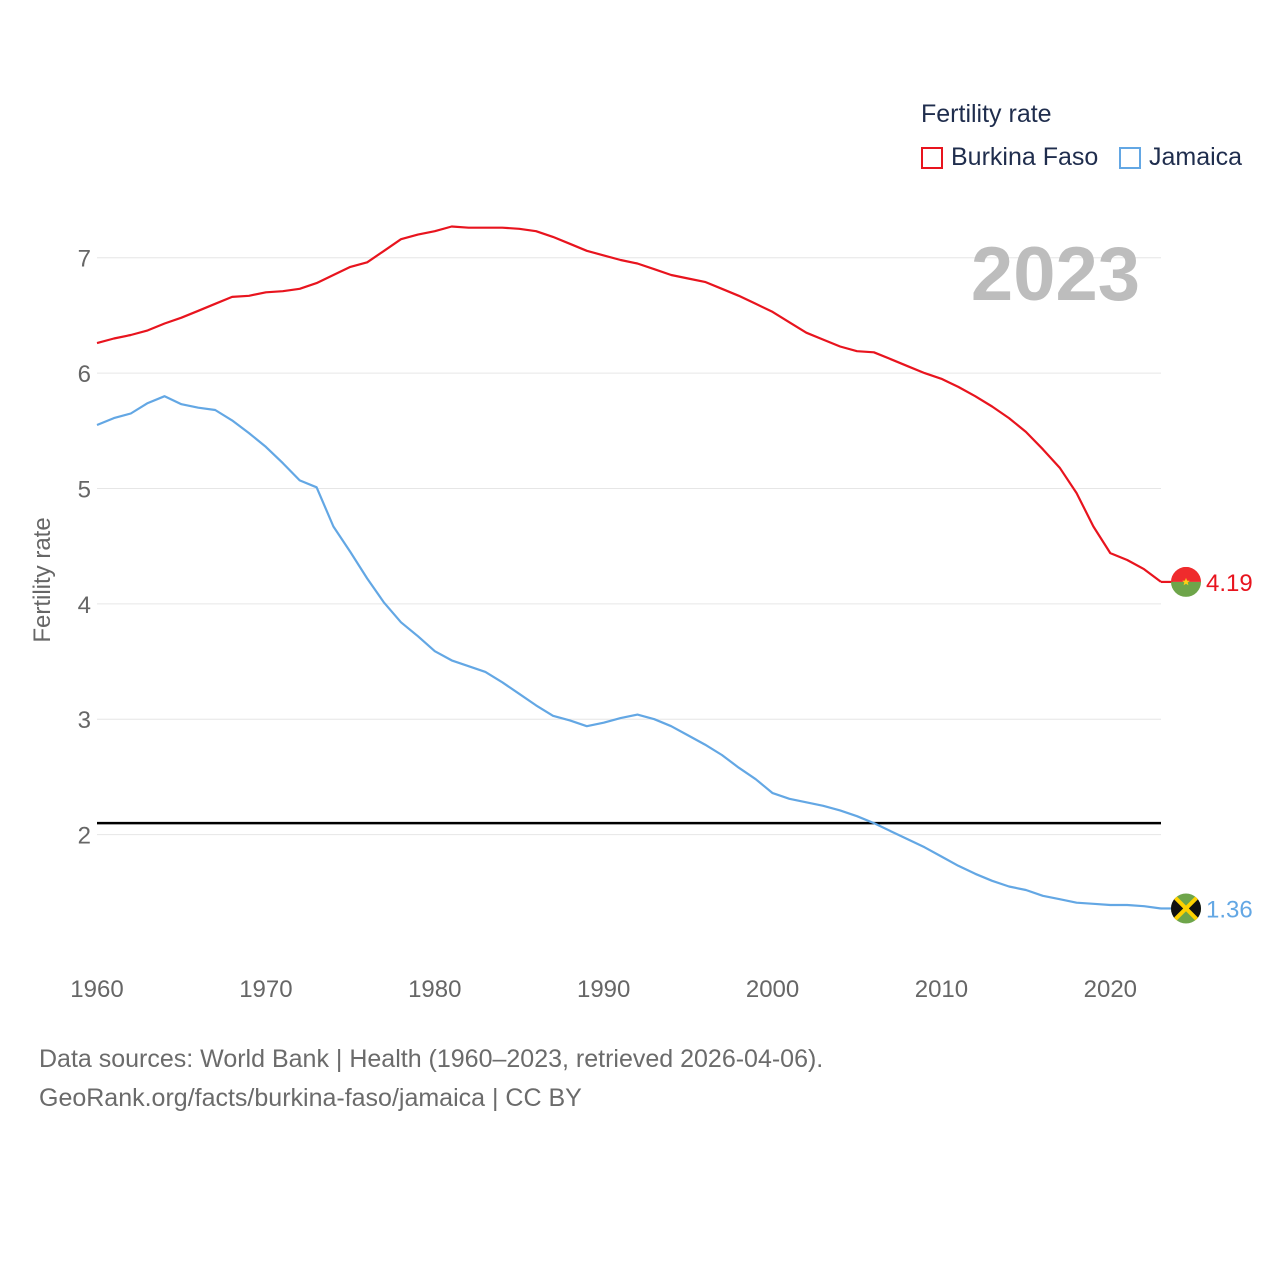  What do you see at coordinates (84, 605) in the screenshot?
I see `y-tick-label-4: 4` at bounding box center [84, 605].